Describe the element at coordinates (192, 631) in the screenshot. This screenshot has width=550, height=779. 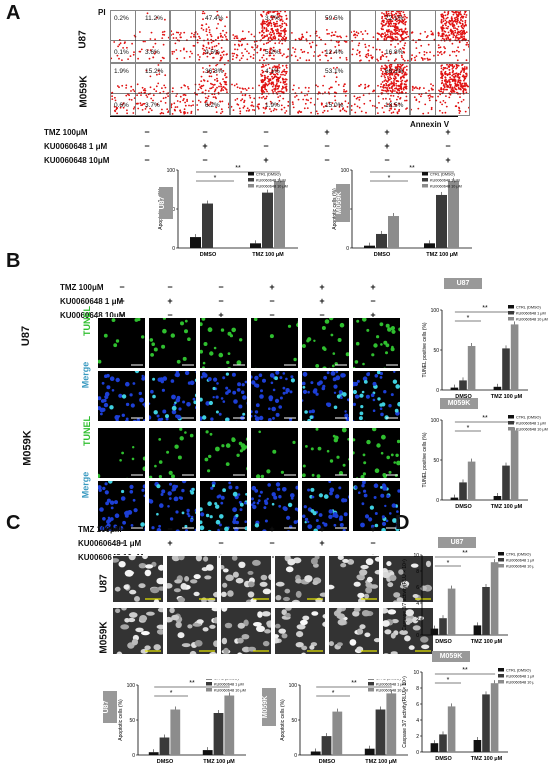
I see `nuclear-micrograph` at that location.